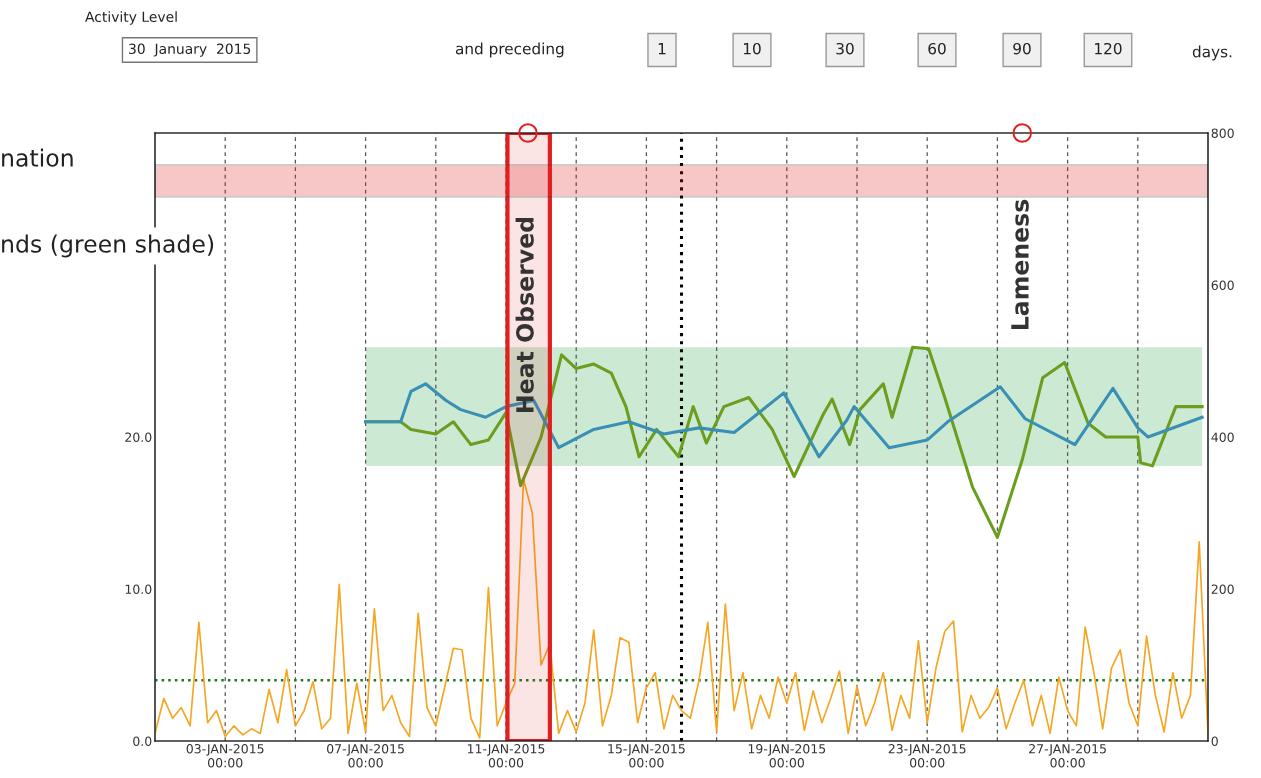 This screenshot has width=1261, height=778. I want to click on x-tick-label: 03-JAN-2015 00:00, so click(225, 756).